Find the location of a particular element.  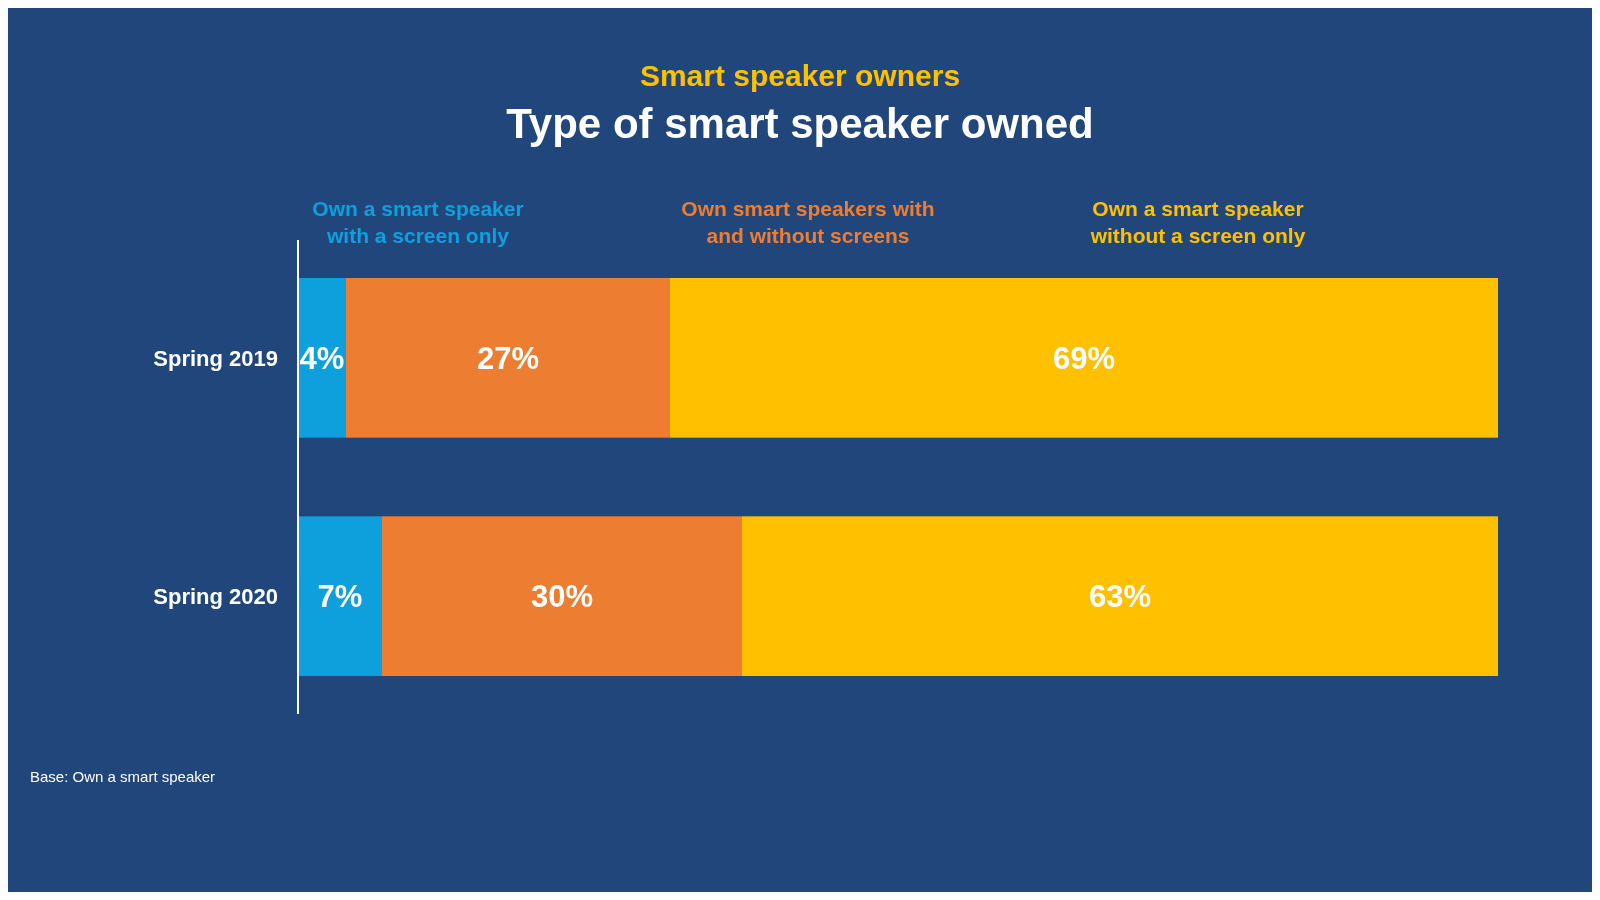

data-label: 69% is located at coordinates (1084, 358).